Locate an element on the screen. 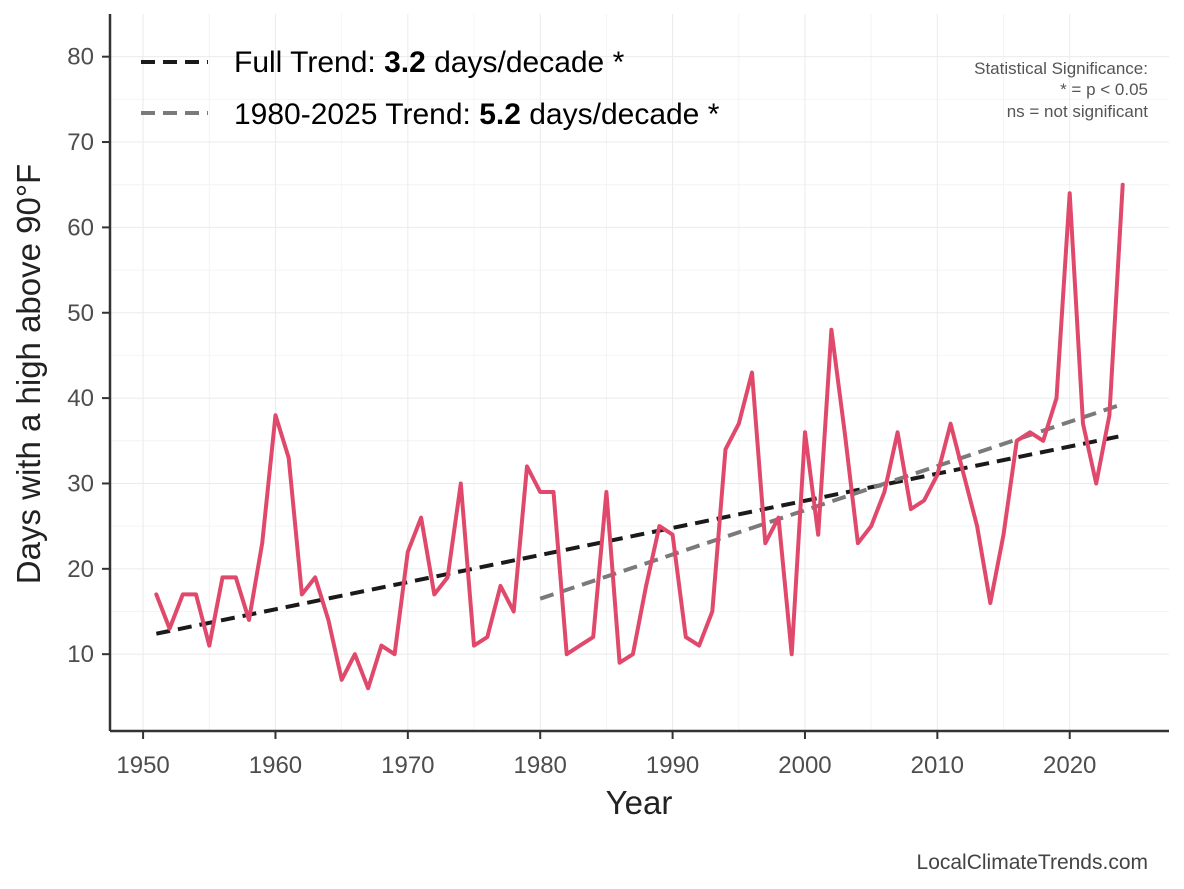 The image size is (1184, 889). trend-line-recent is located at coordinates (831, 501).